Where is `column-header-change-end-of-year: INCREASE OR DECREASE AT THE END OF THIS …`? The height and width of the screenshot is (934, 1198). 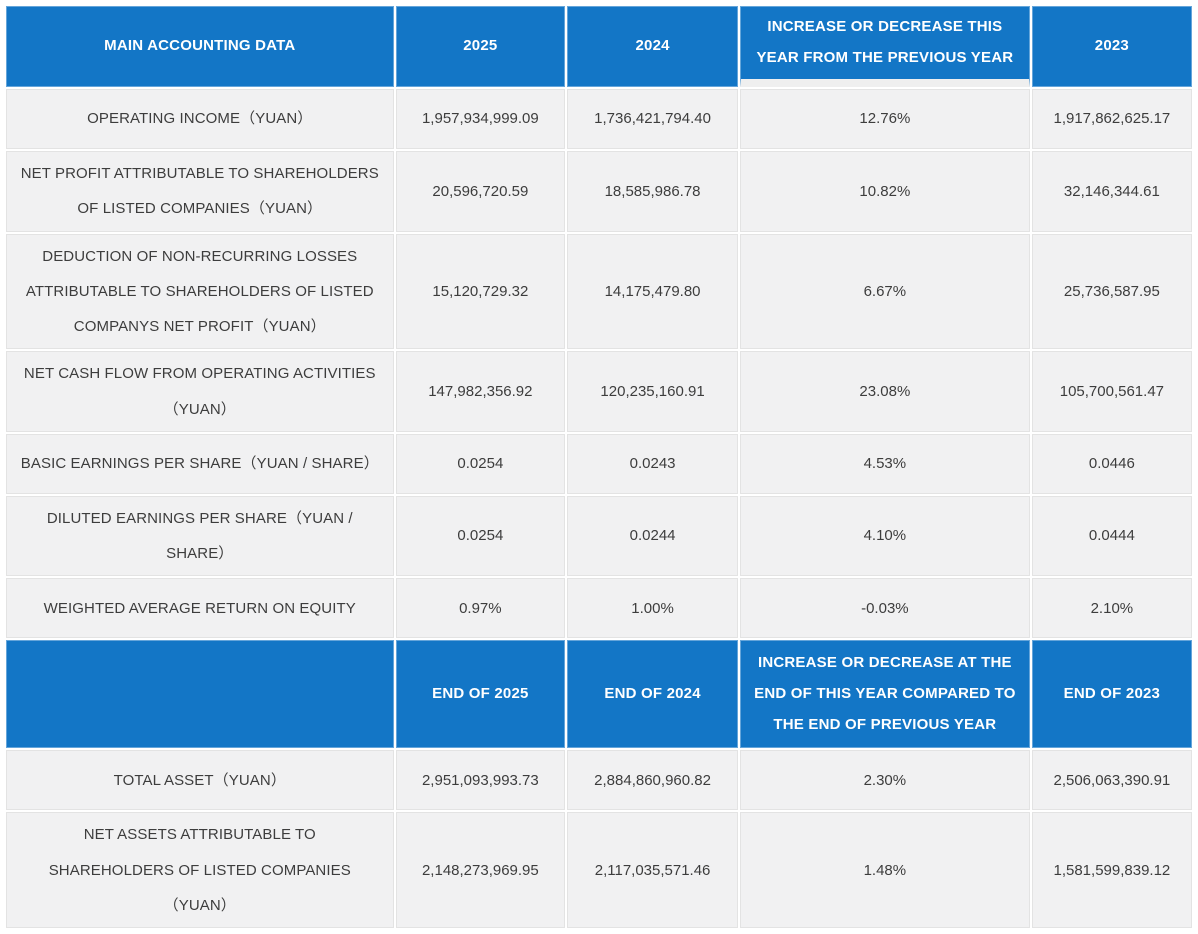 column-header-change-end-of-year: INCREASE OR DECREASE AT THE END OF THIS … is located at coordinates (884, 694).